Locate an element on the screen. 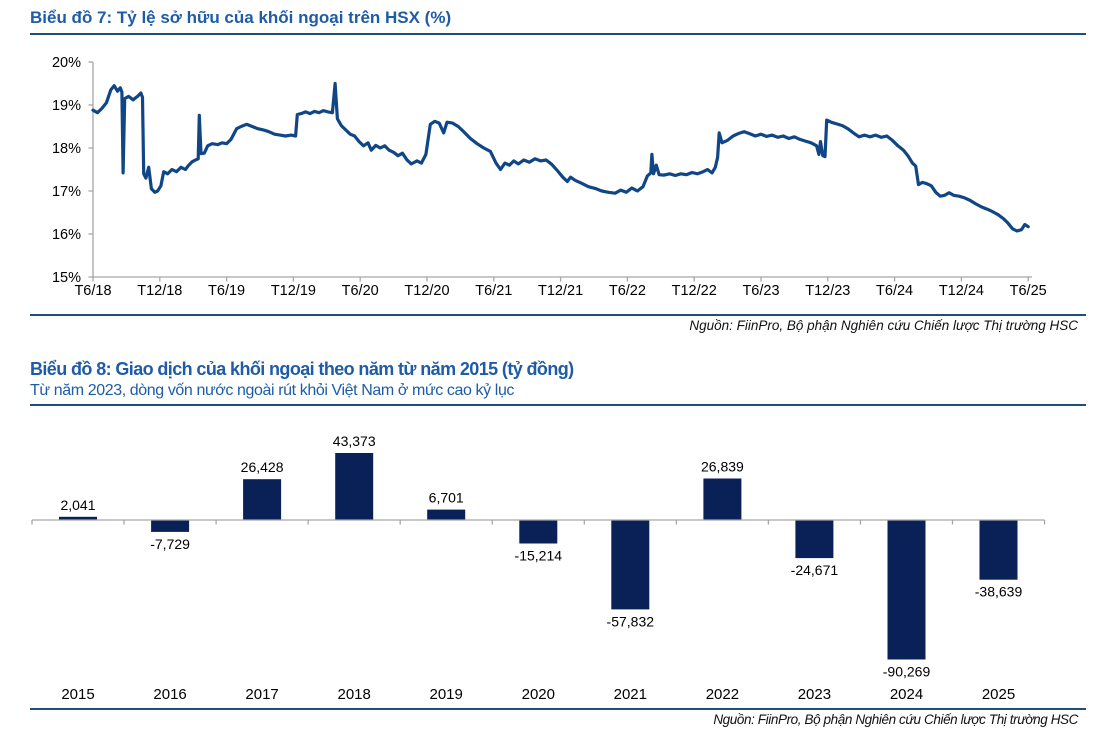 The height and width of the screenshot is (736, 1093). bar-2025 is located at coordinates (998, 550).